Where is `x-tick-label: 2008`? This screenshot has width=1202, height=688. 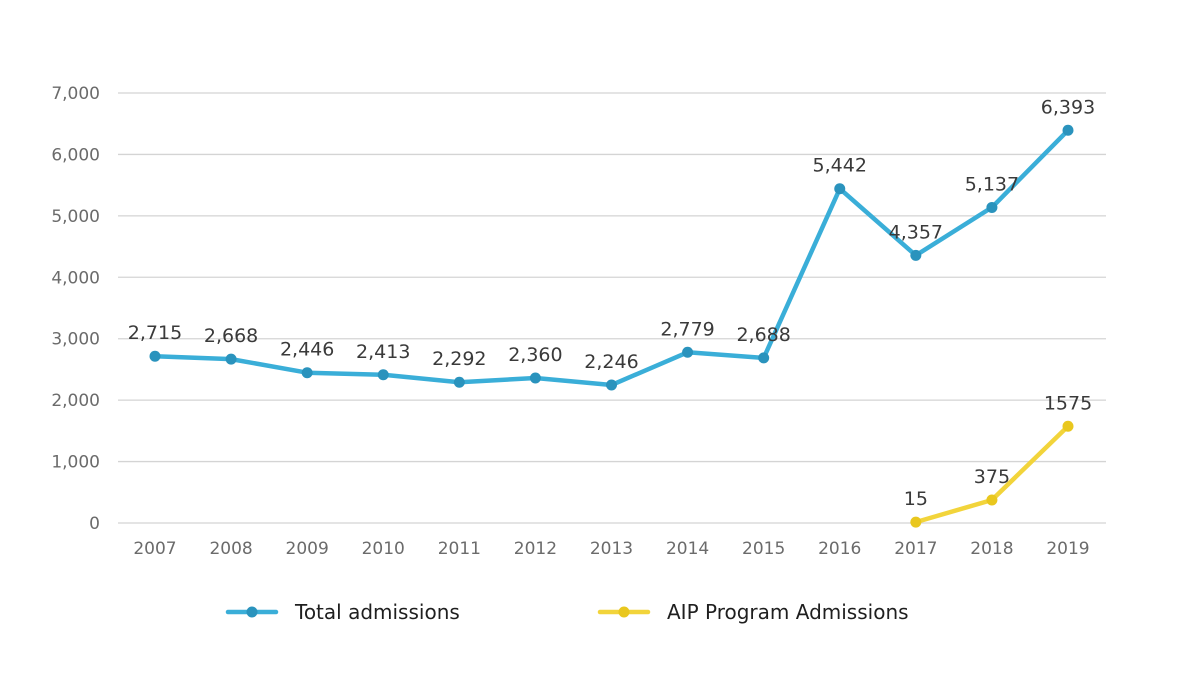
x-tick-label: 2008 is located at coordinates (230, 549).